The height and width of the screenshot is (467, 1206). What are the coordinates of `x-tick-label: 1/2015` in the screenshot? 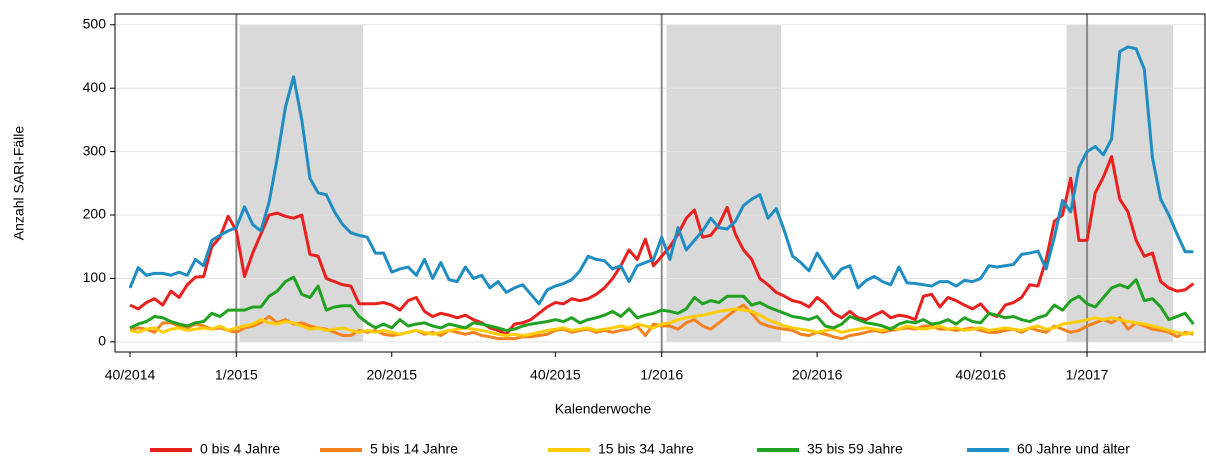 It's located at (236, 375).